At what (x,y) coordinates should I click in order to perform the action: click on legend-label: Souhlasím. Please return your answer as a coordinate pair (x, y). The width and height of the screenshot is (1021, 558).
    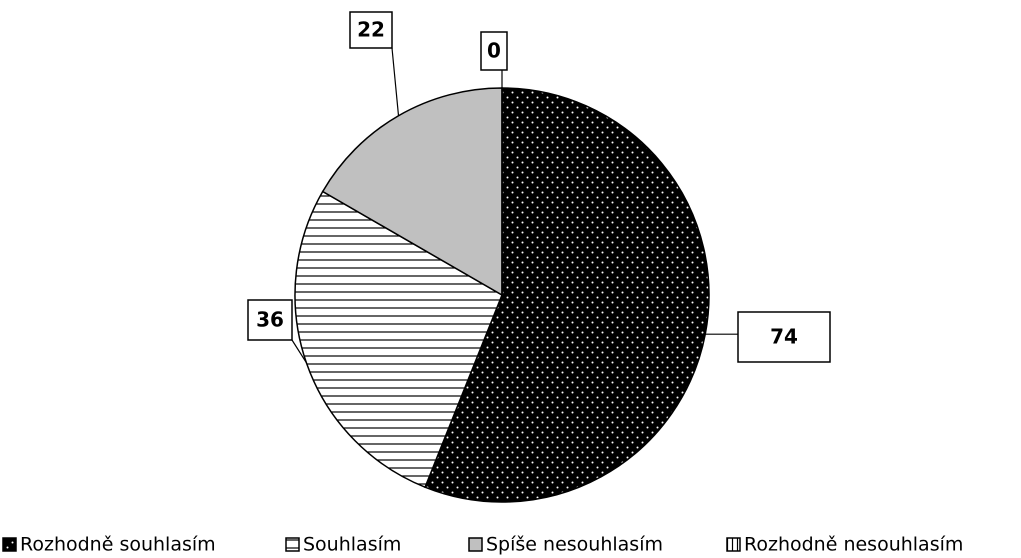
    Looking at the image, I should click on (352, 545).